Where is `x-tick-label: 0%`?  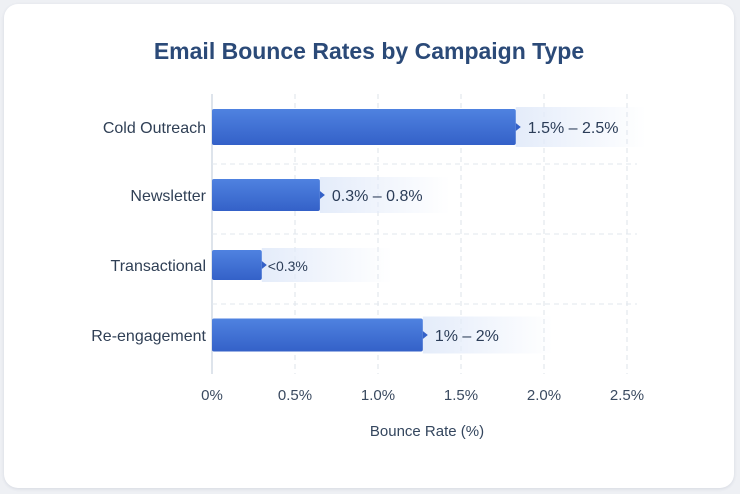 x-tick-label: 0% is located at coordinates (212, 395).